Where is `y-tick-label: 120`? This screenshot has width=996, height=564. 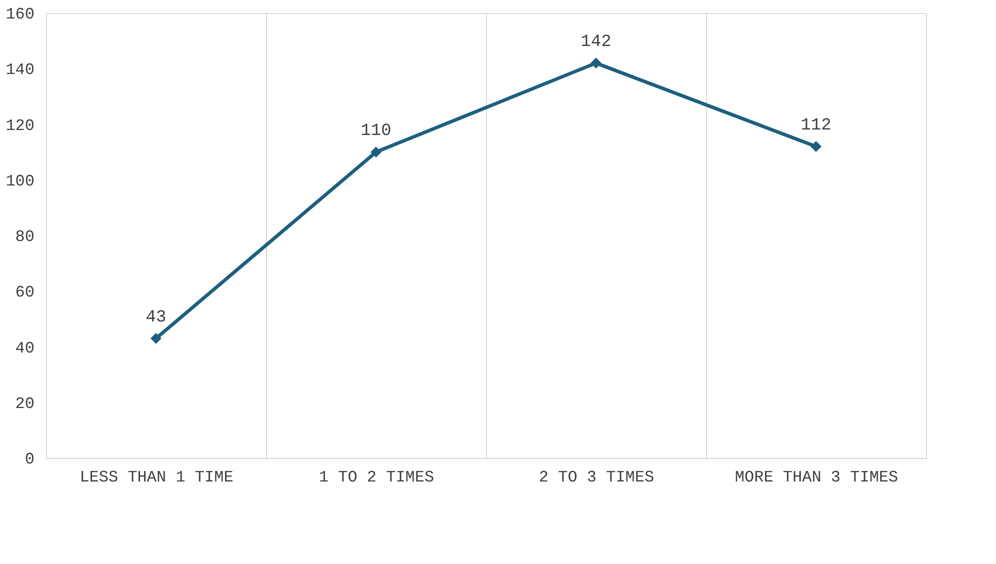
y-tick-label: 120 is located at coordinates (20, 125).